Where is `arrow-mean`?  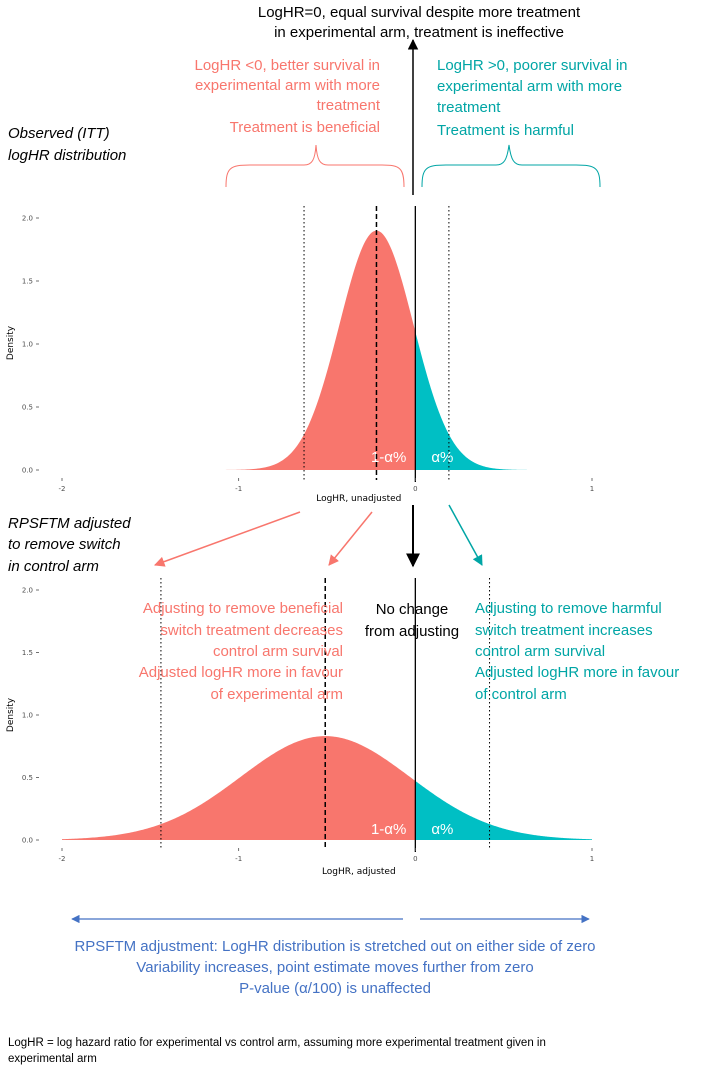
arrow-mean is located at coordinates (350, 538).